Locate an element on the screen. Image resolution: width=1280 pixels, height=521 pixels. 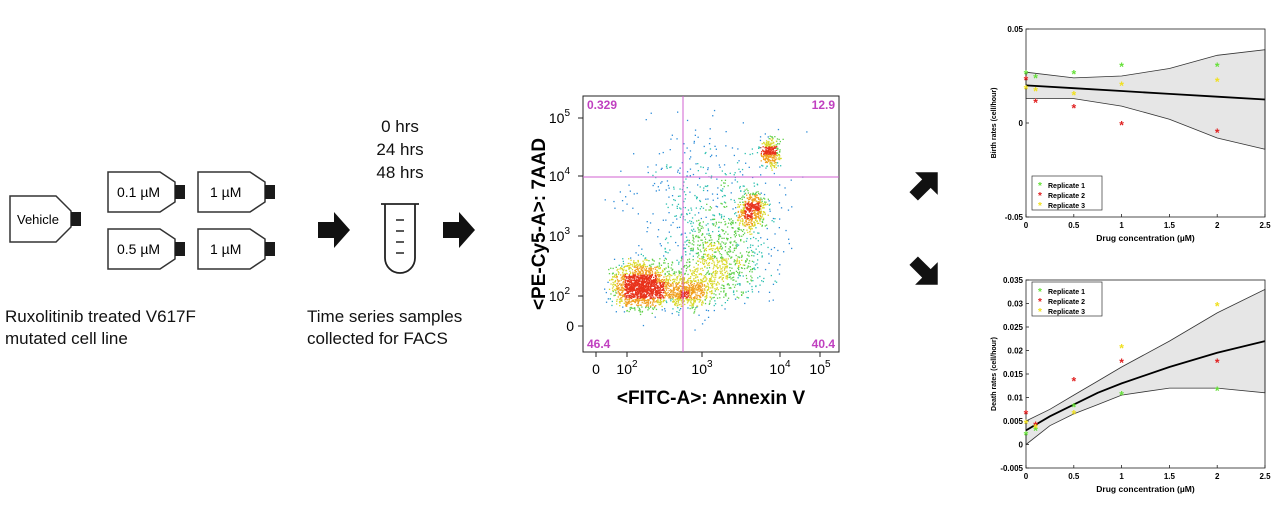
flask-1-um-top-label: 1 µM is located at coordinates (225, 192).